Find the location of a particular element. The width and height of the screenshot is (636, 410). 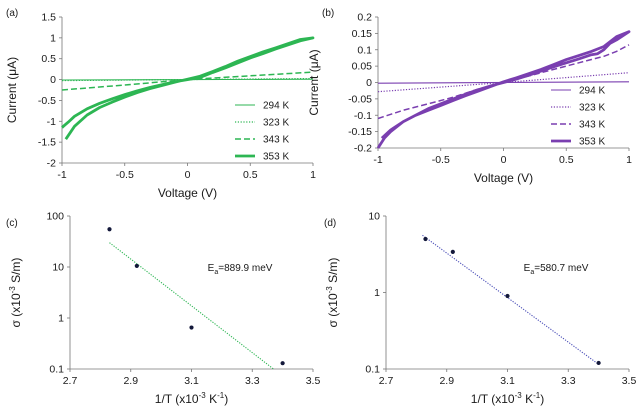

y-tick-label: 0.5 is located at coordinates (48, 59).